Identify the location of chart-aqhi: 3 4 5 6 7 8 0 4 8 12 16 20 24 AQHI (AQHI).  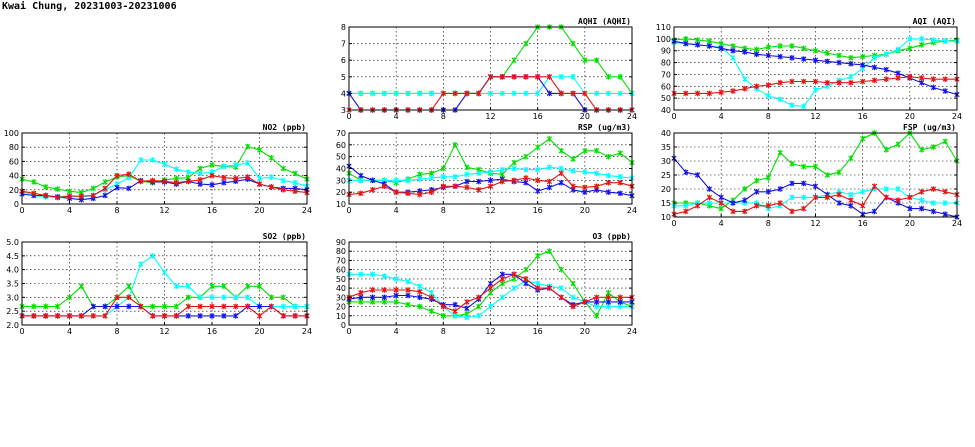
(489, 69).